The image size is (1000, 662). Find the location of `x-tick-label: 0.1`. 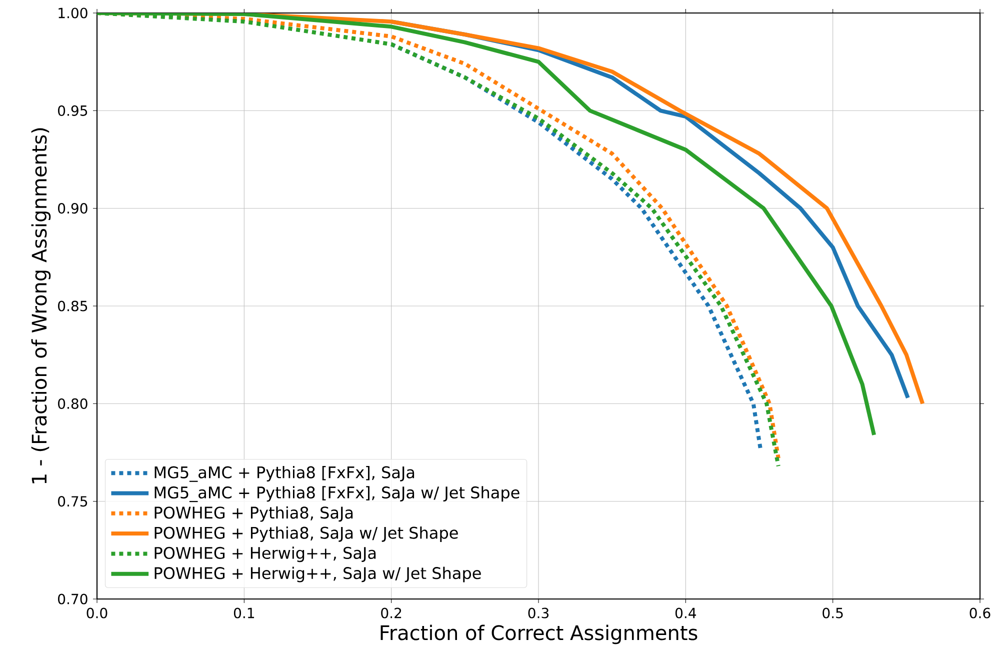

x-tick-label: 0.1 is located at coordinates (244, 613).